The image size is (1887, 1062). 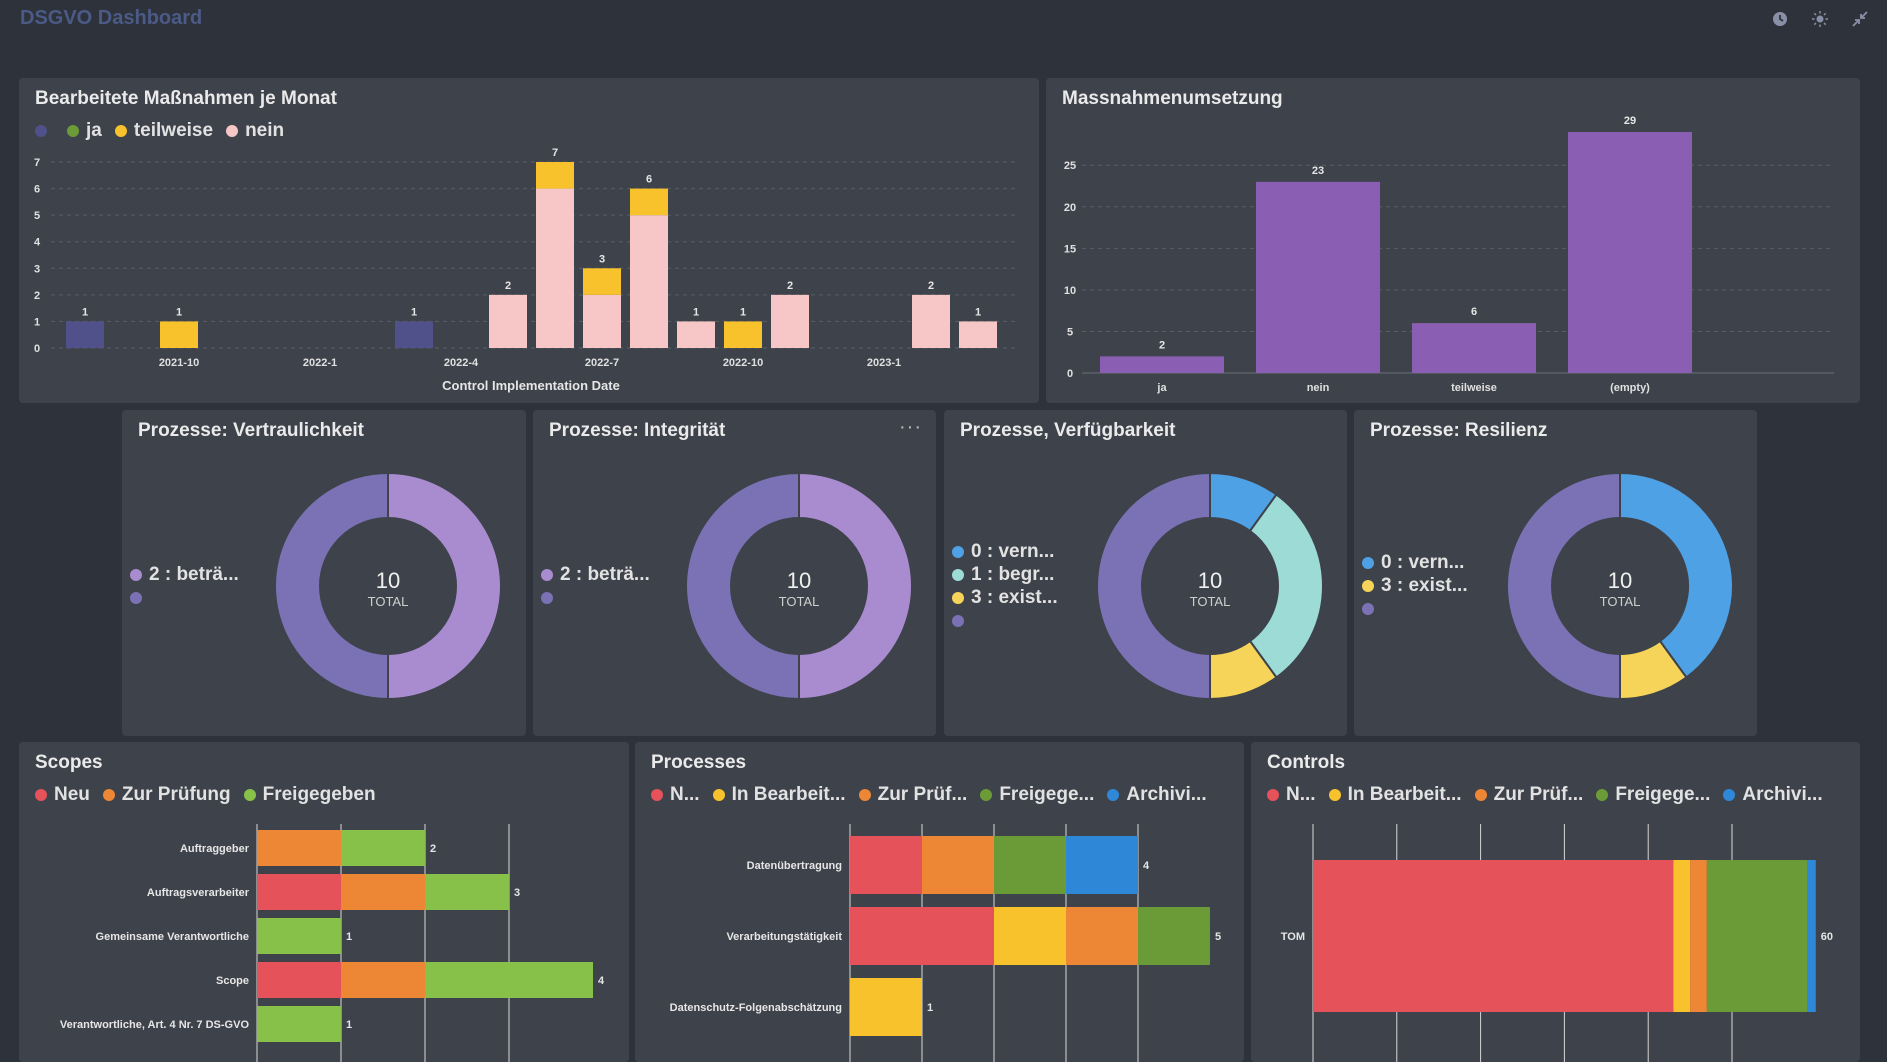 What do you see at coordinates (1860, 19) in the screenshot?
I see `collapse-icon` at bounding box center [1860, 19].